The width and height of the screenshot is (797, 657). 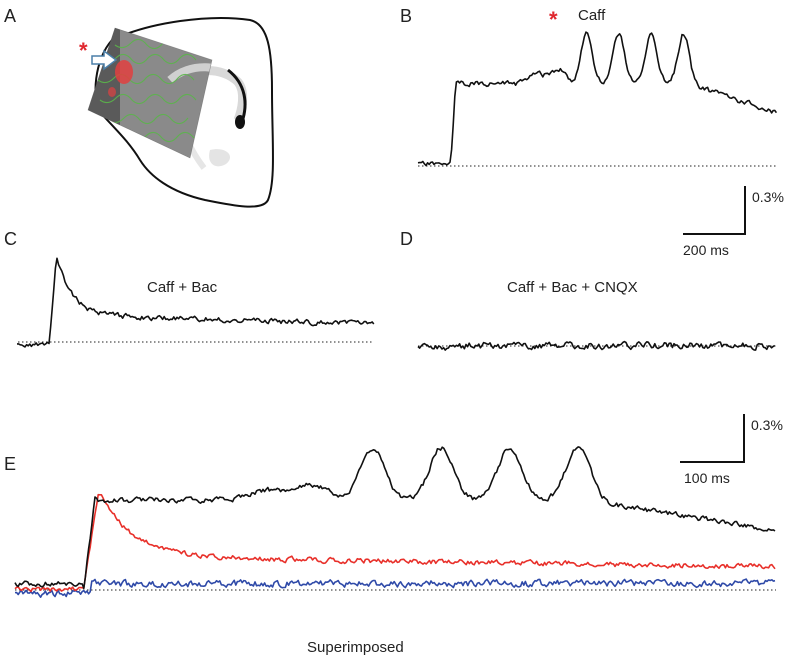 I want to click on trace-caff-bac-cnqx, so click(x=596, y=345).